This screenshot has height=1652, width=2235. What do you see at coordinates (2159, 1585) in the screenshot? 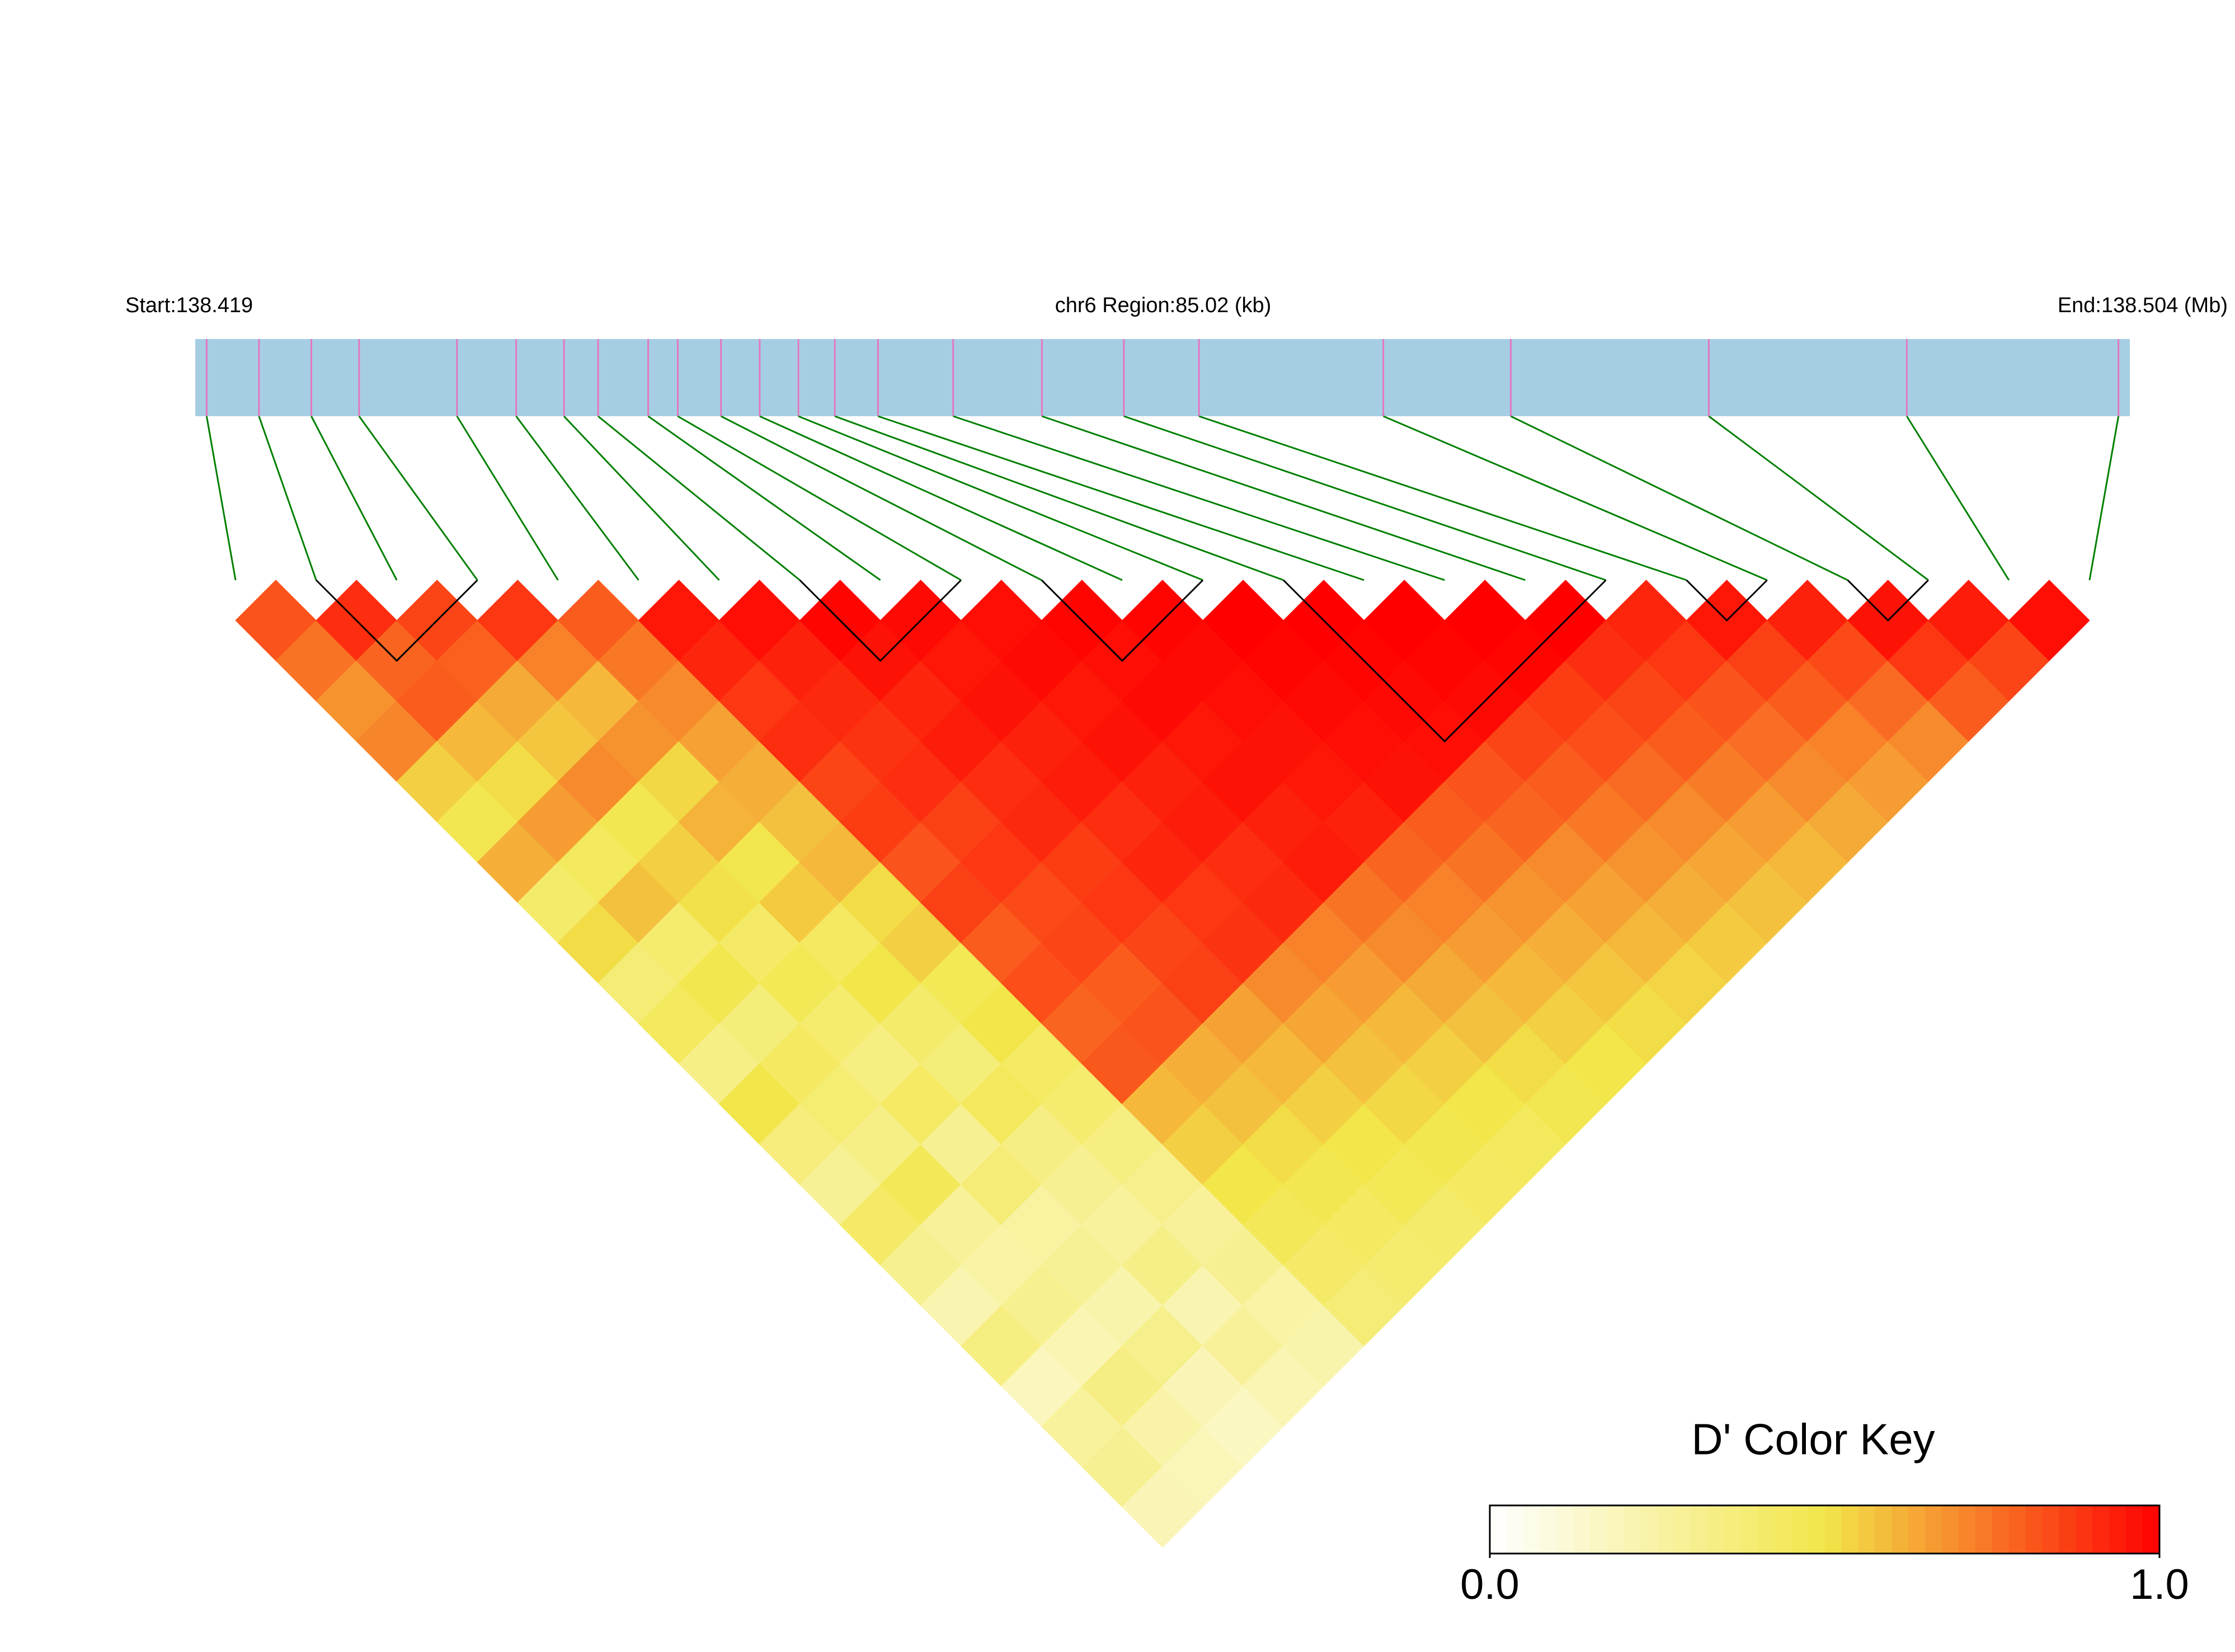
I see `key-tick-label: 1.0` at bounding box center [2159, 1585].